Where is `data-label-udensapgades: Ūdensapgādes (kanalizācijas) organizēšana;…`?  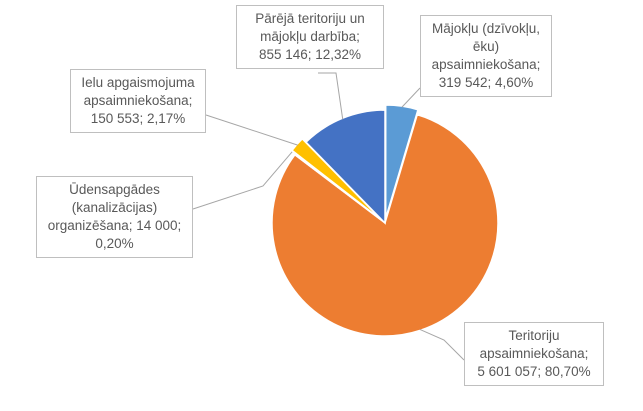
data-label-udensapgades: Ūdensapgādes (kanalizācijas) organizēšana;… is located at coordinates (114, 217).